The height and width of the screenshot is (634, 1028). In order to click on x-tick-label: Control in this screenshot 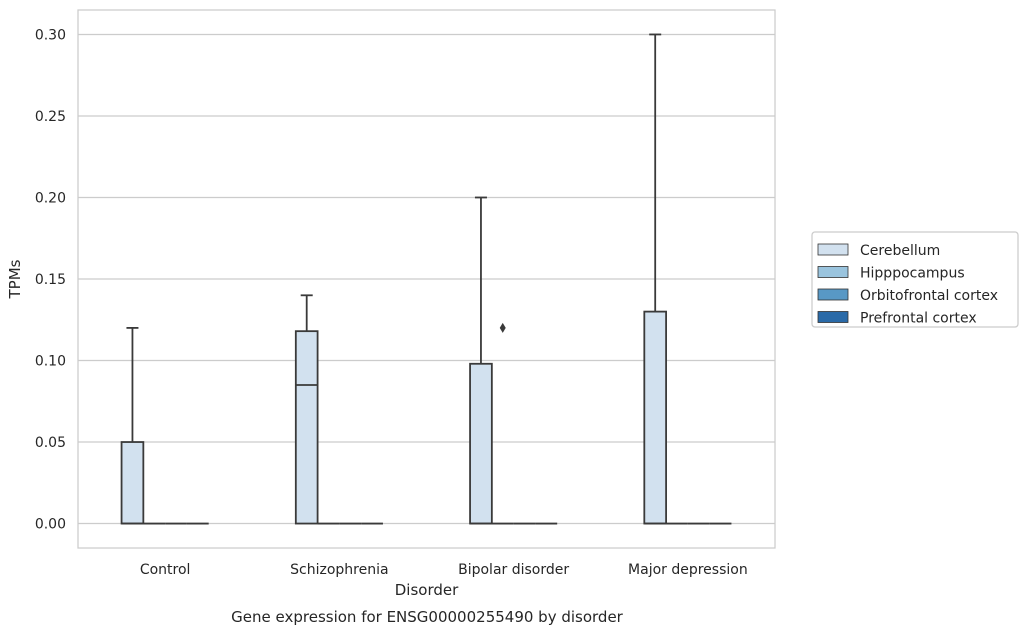, I will do `click(165, 570)`.